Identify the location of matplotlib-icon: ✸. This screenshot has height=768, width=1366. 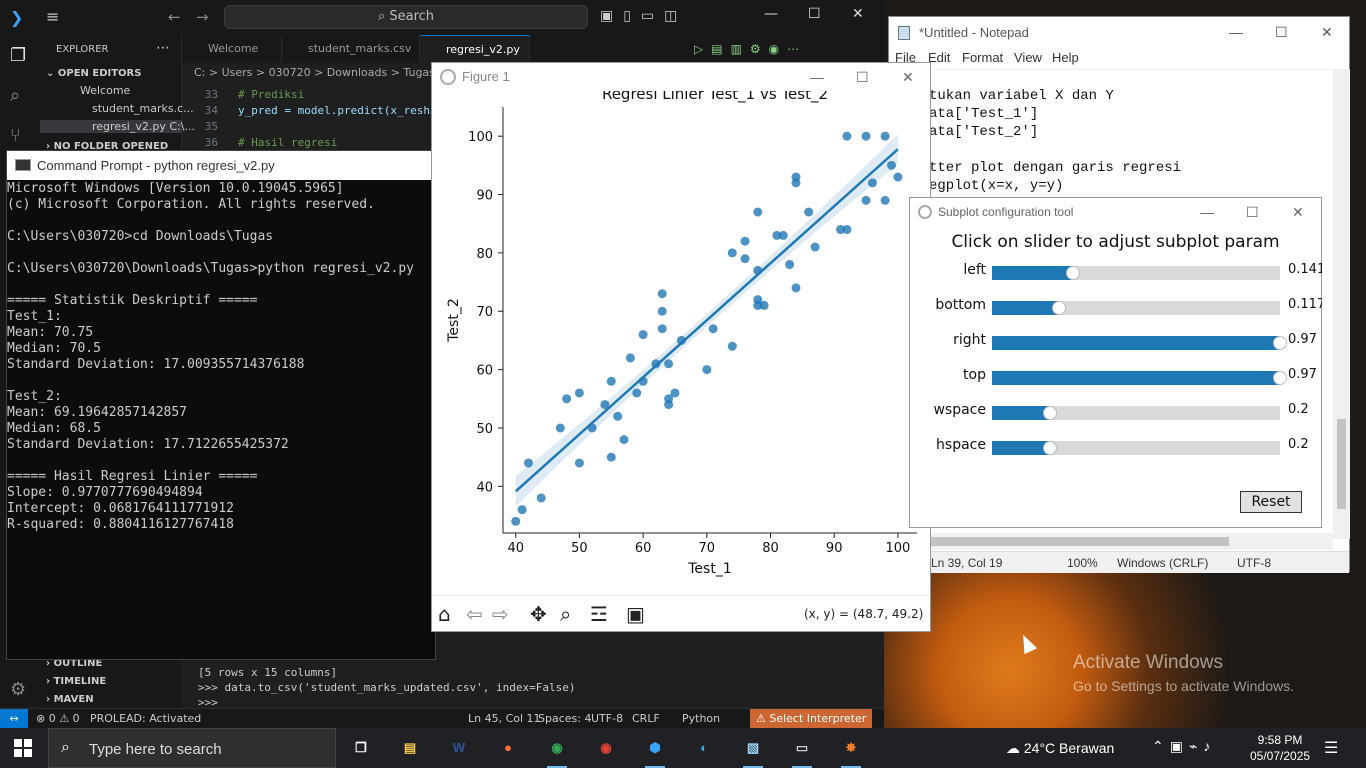
(851, 752).